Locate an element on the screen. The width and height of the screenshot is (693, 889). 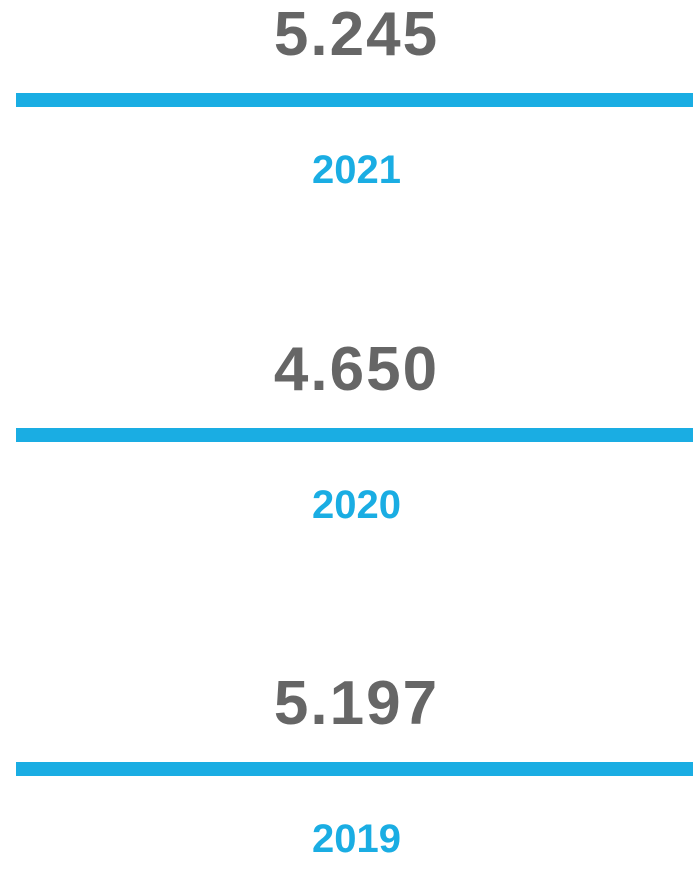
stat-year: 2021 is located at coordinates (356, 170).